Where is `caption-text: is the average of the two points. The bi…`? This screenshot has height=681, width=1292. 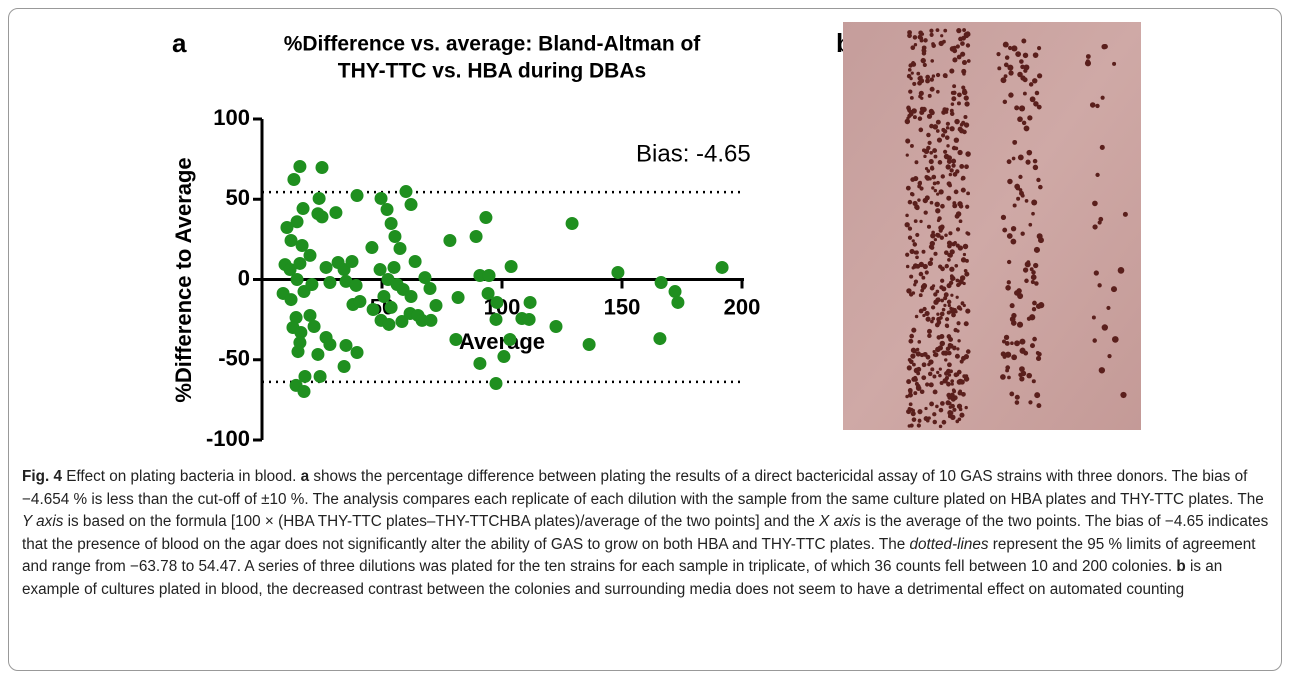
caption-text: is the average of the two points. The bi… is located at coordinates (645, 533).